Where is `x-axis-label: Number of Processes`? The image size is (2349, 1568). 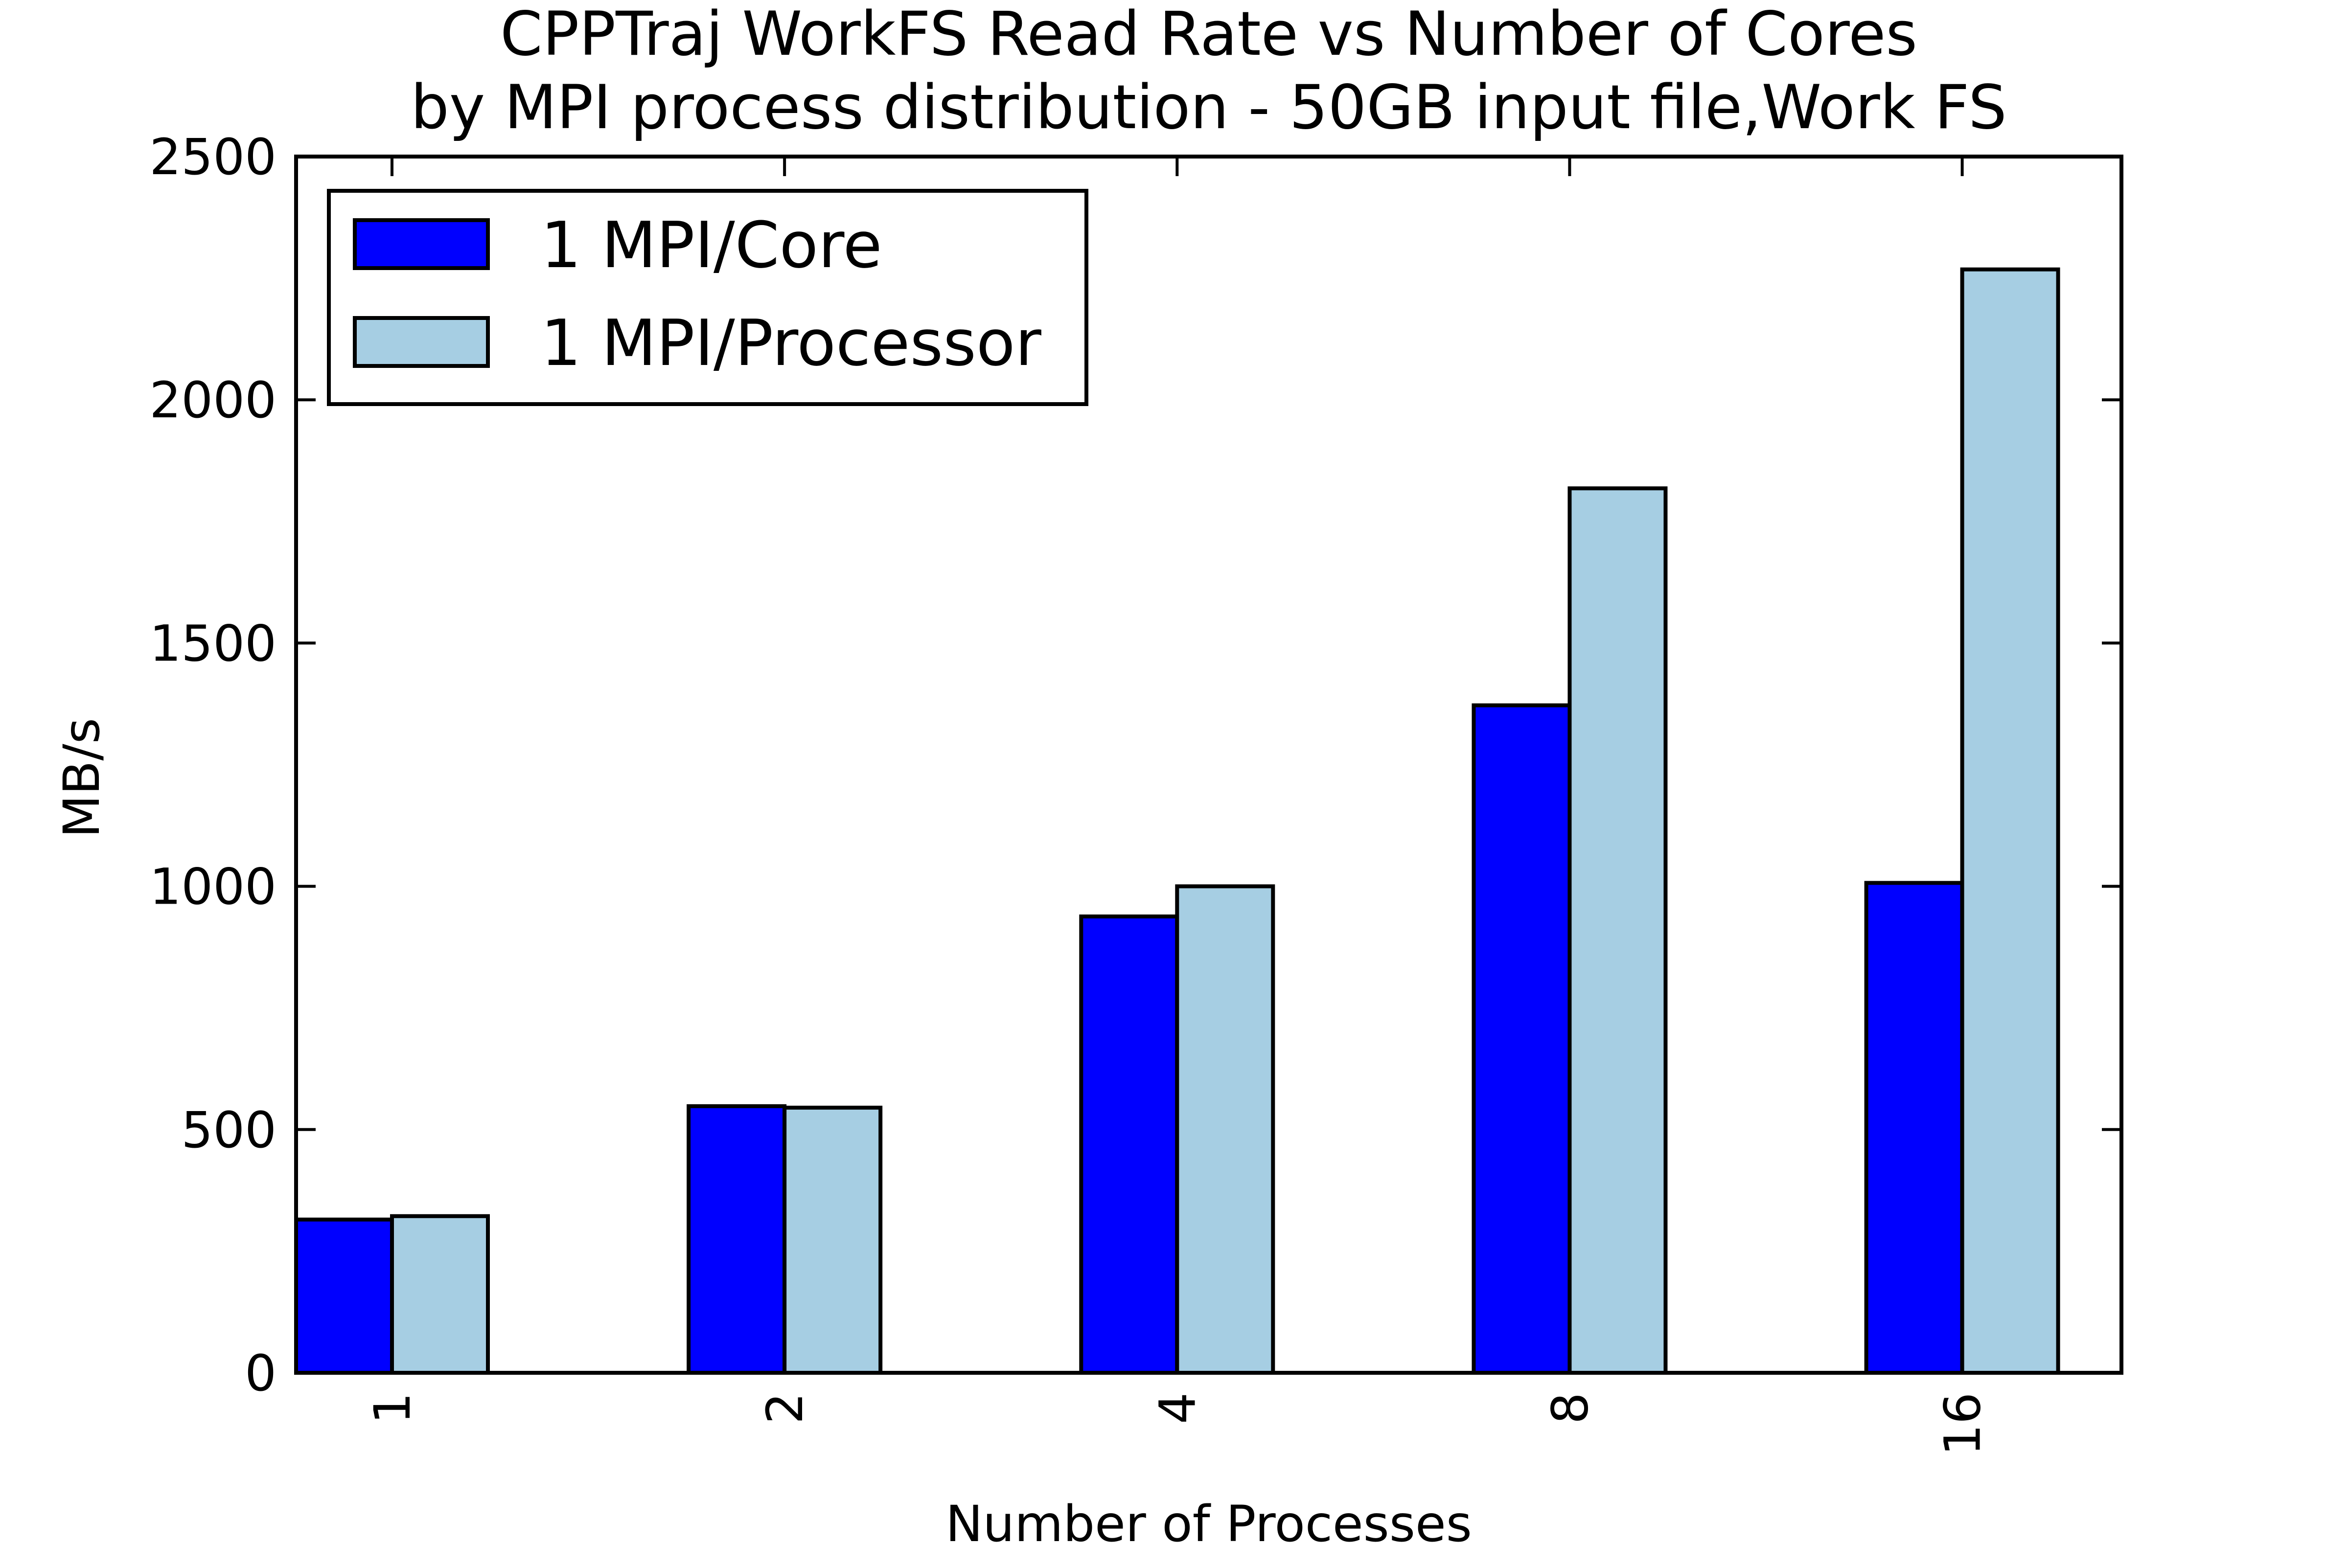
x-axis-label: Number of Processes is located at coordinates (1208, 1524).